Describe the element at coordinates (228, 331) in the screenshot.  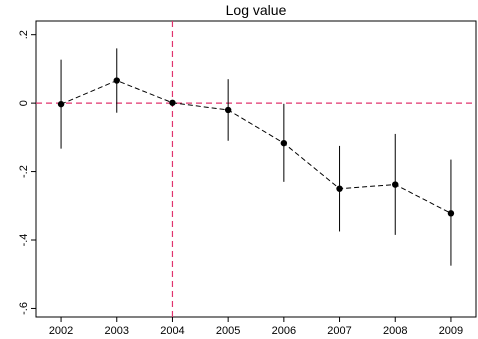
I see `x-tick-label: 2005` at that location.